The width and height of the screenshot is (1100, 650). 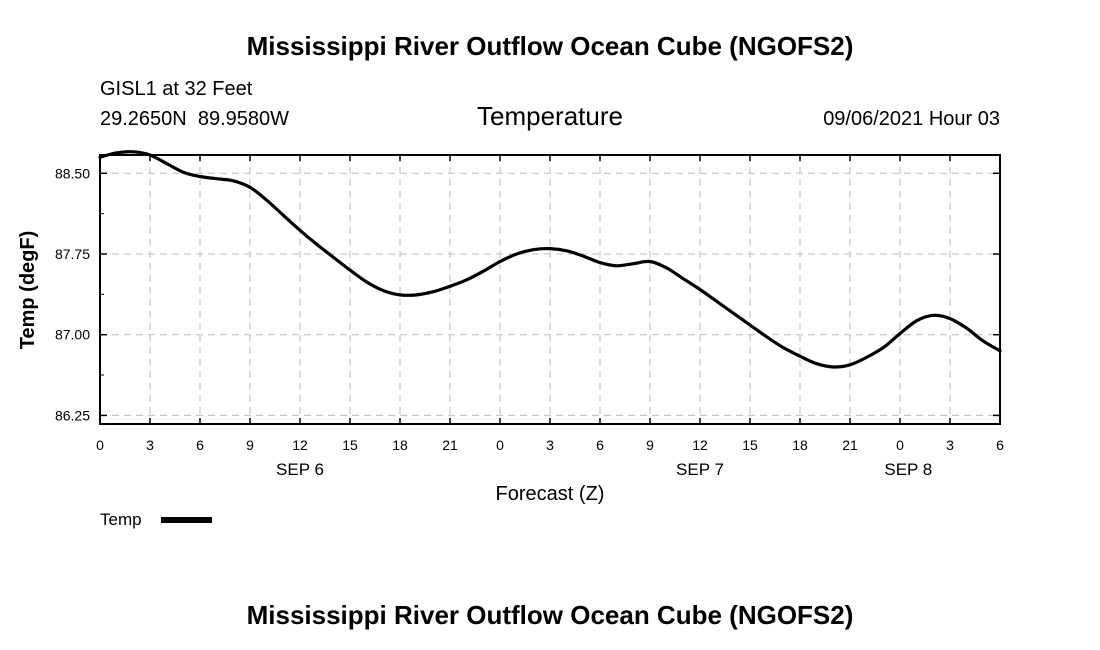 What do you see at coordinates (176, 89) in the screenshot?
I see `station-label: GISL1 at 32 Feet` at bounding box center [176, 89].